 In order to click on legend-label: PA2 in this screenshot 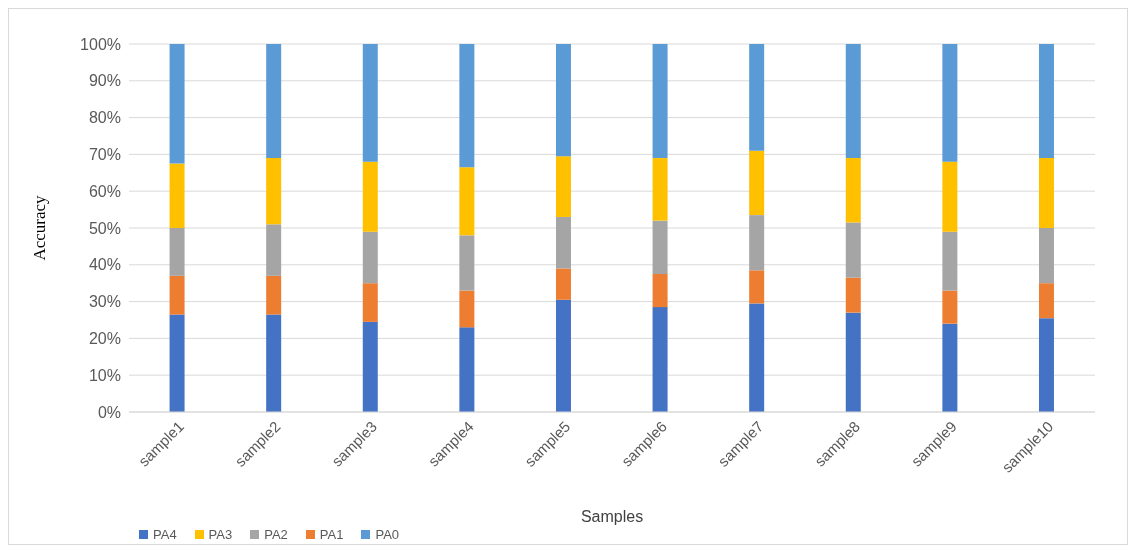, I will do `click(275, 534)`.